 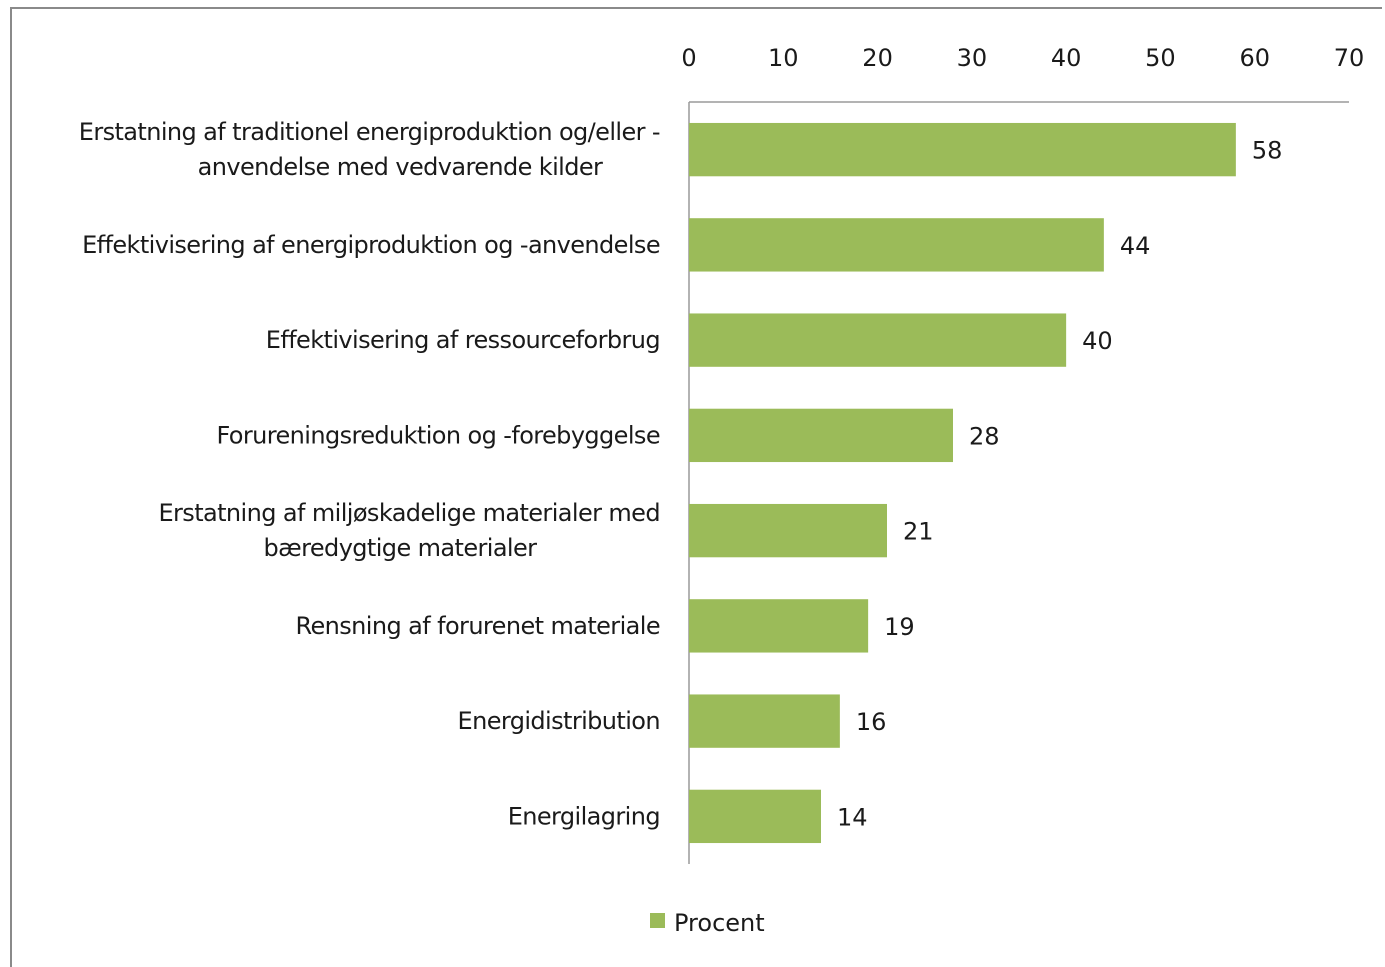 What do you see at coordinates (1267, 151) in the screenshot?
I see `data-label: 58` at bounding box center [1267, 151].